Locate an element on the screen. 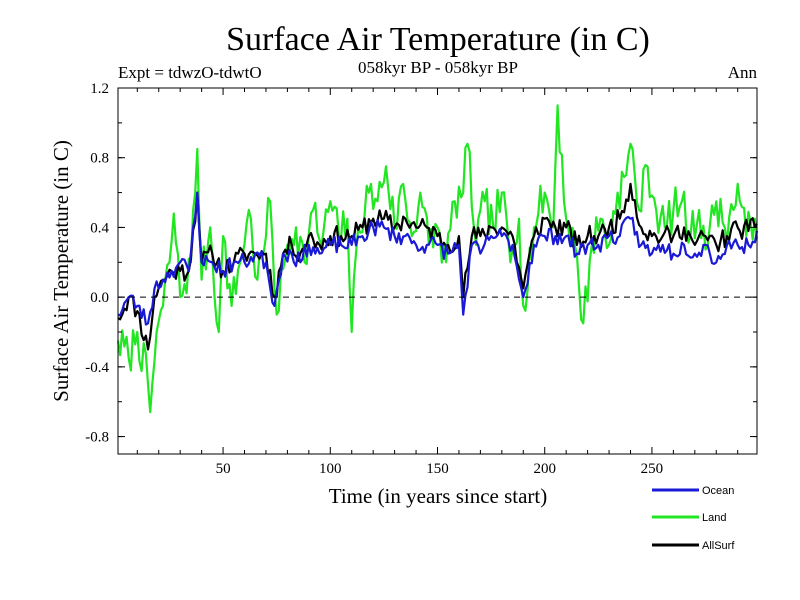 The image size is (800, 600). x-tick-label: 150 is located at coordinates (437, 469).